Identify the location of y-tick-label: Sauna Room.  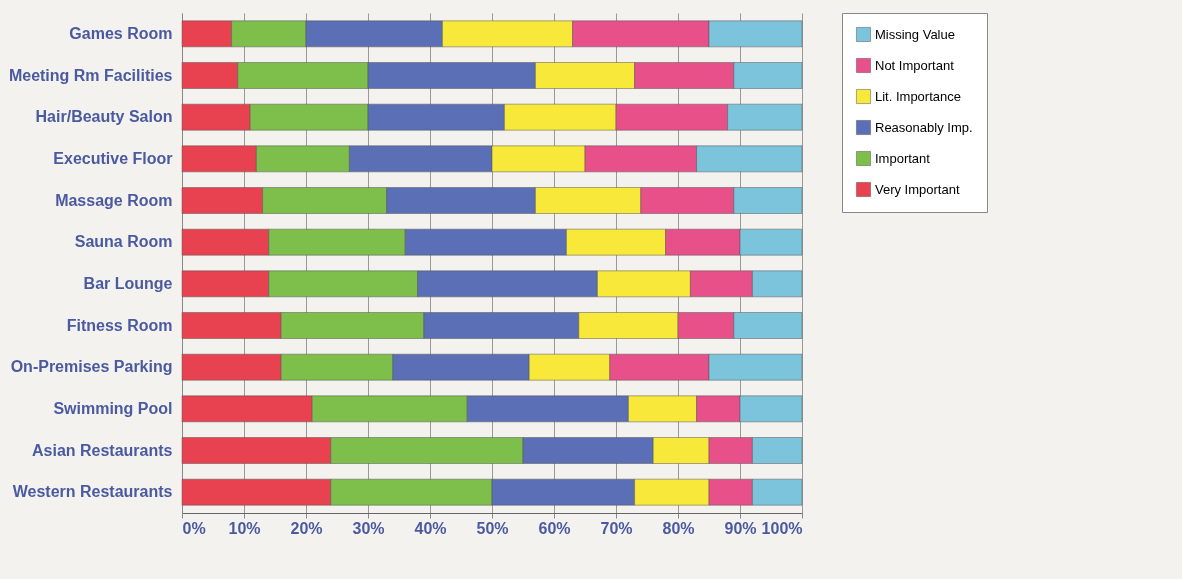
(123, 242).